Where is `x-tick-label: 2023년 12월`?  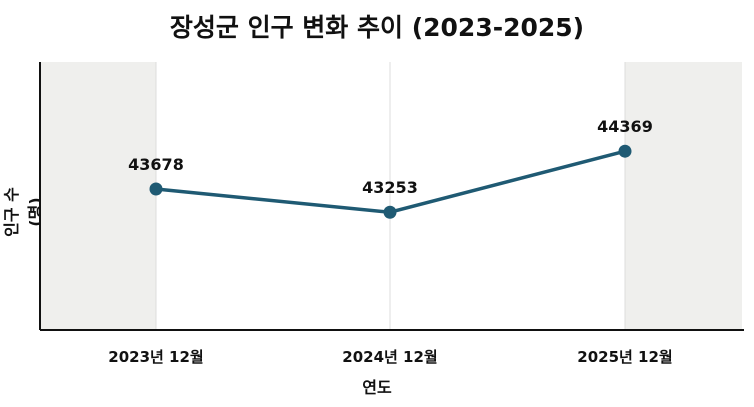
x-tick-label: 2023년 12월 is located at coordinates (155, 357).